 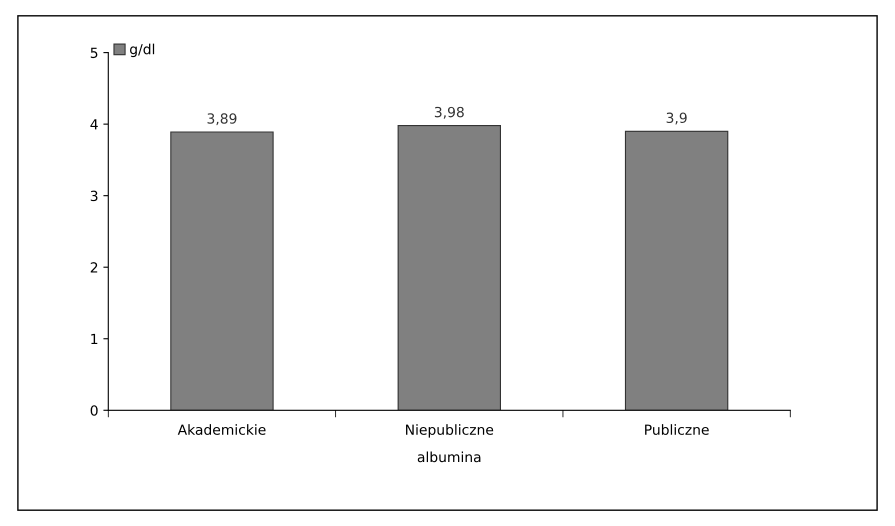 I want to click on x-tick-label: Niepubliczne, so click(x=450, y=431).